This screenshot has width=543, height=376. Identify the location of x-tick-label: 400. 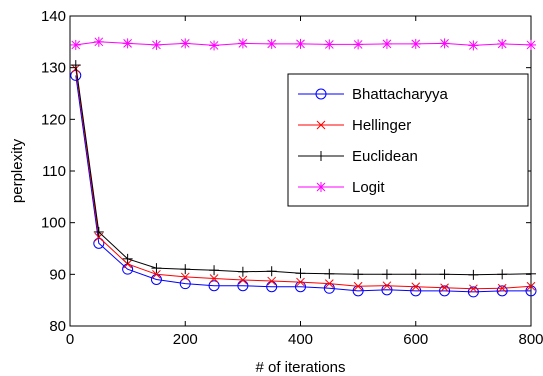
(300, 339).